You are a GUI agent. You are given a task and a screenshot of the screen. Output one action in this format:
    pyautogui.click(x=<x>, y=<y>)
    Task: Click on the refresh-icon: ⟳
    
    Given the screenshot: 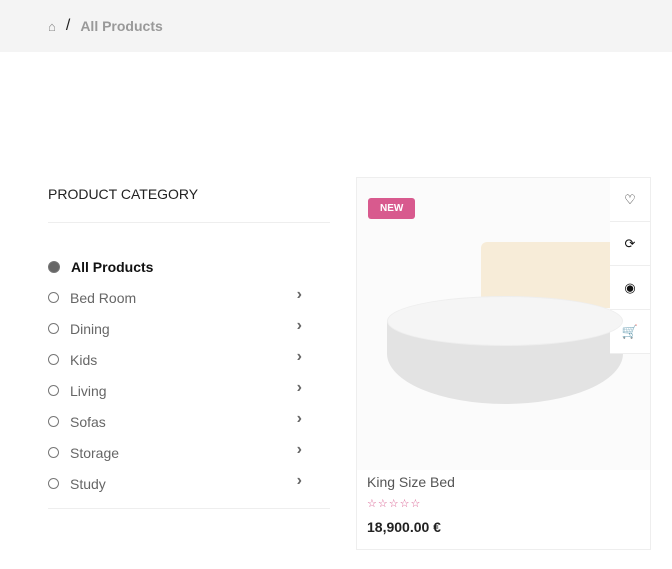 What is the action you would take?
    pyautogui.click(x=630, y=244)
    